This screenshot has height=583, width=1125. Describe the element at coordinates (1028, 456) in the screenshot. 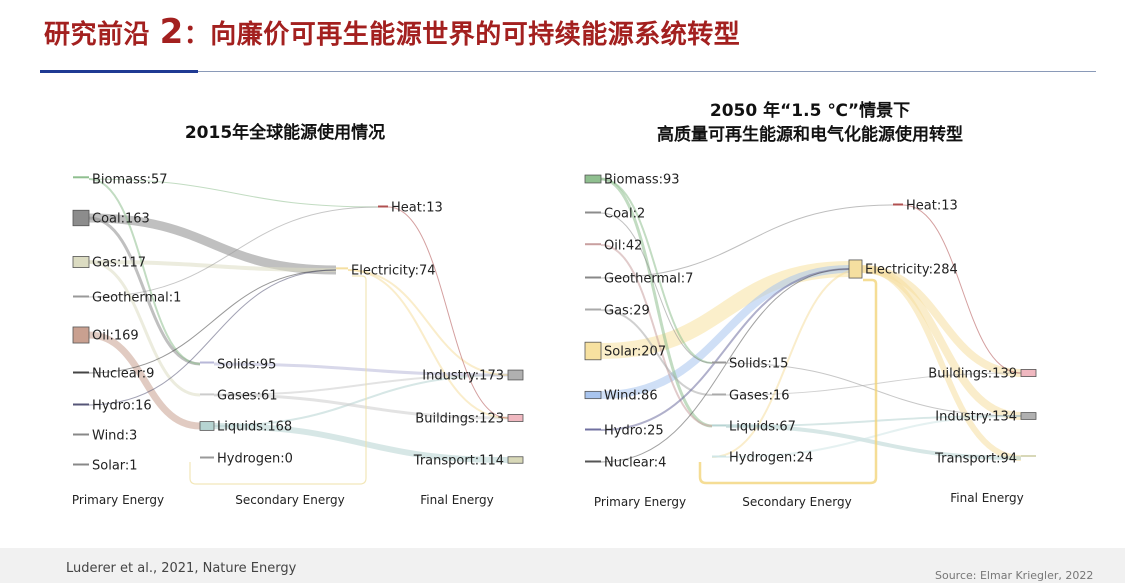

I see `right-node-transport` at that location.